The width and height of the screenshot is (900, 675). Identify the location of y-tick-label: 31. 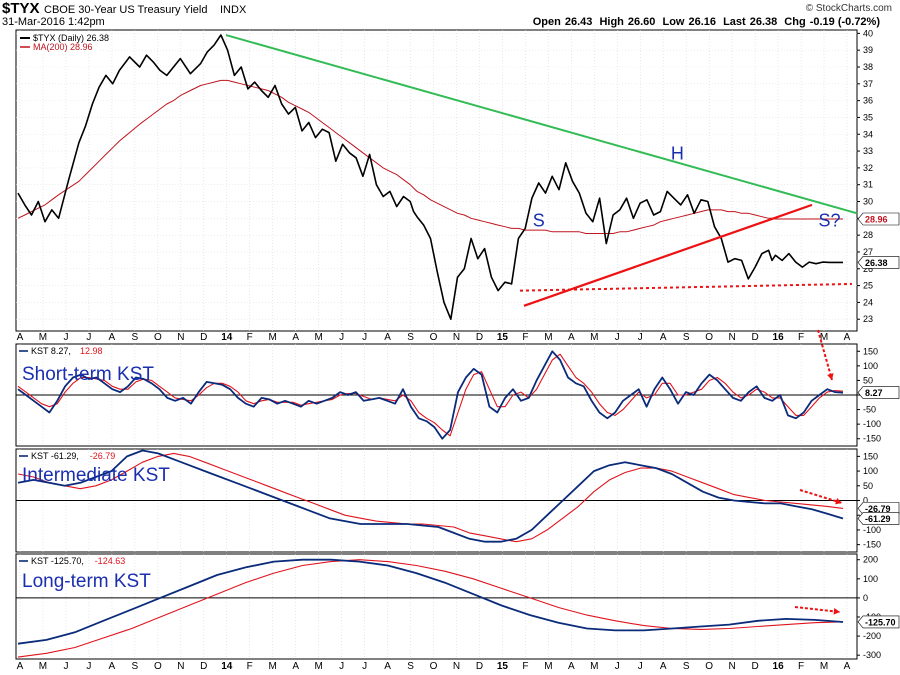
(868, 185).